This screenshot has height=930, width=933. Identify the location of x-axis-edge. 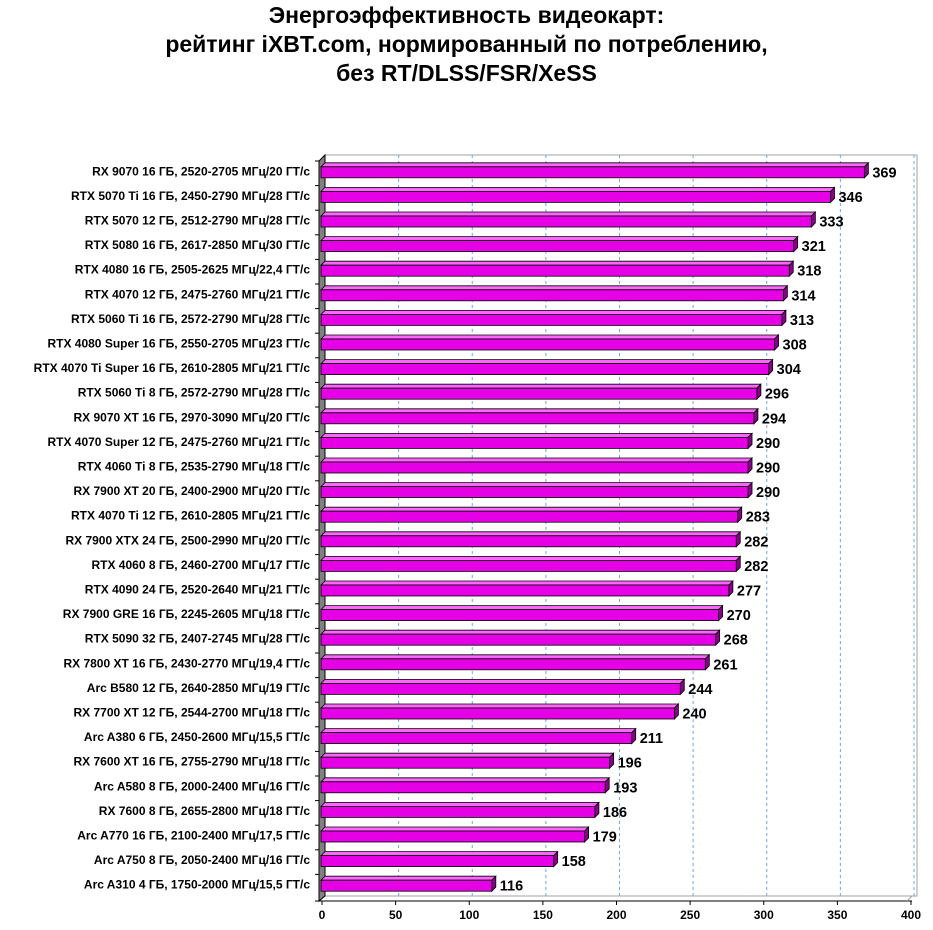
(909, 898).